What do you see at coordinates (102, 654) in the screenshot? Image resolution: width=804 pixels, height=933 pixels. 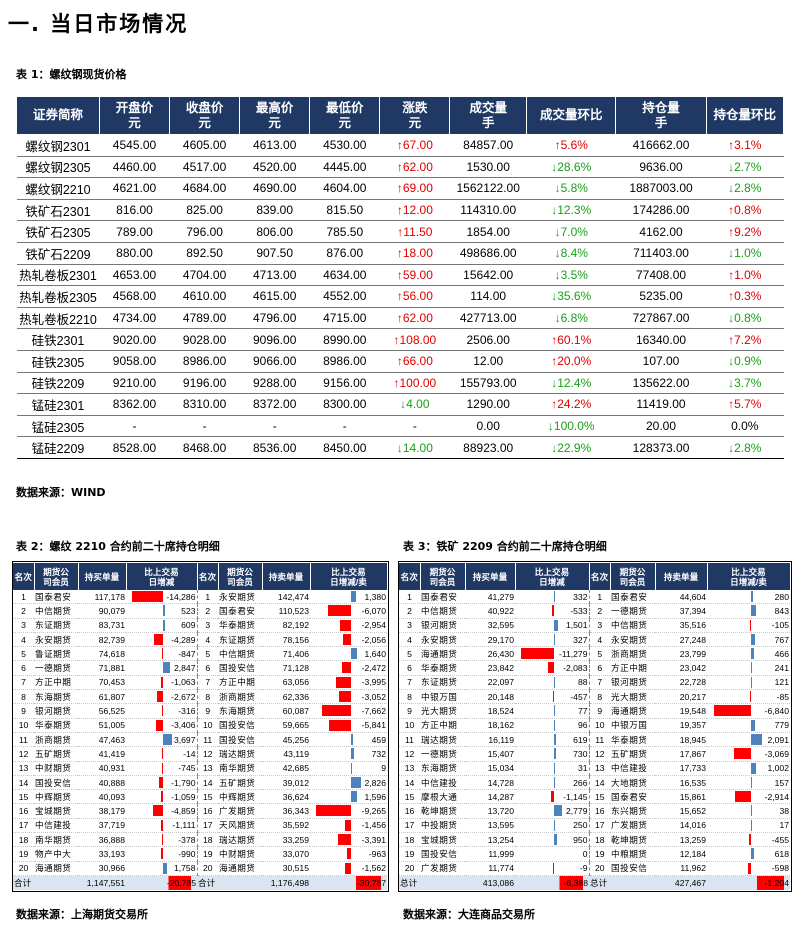 I see `t2-long-volume: 74,618` at bounding box center [102, 654].